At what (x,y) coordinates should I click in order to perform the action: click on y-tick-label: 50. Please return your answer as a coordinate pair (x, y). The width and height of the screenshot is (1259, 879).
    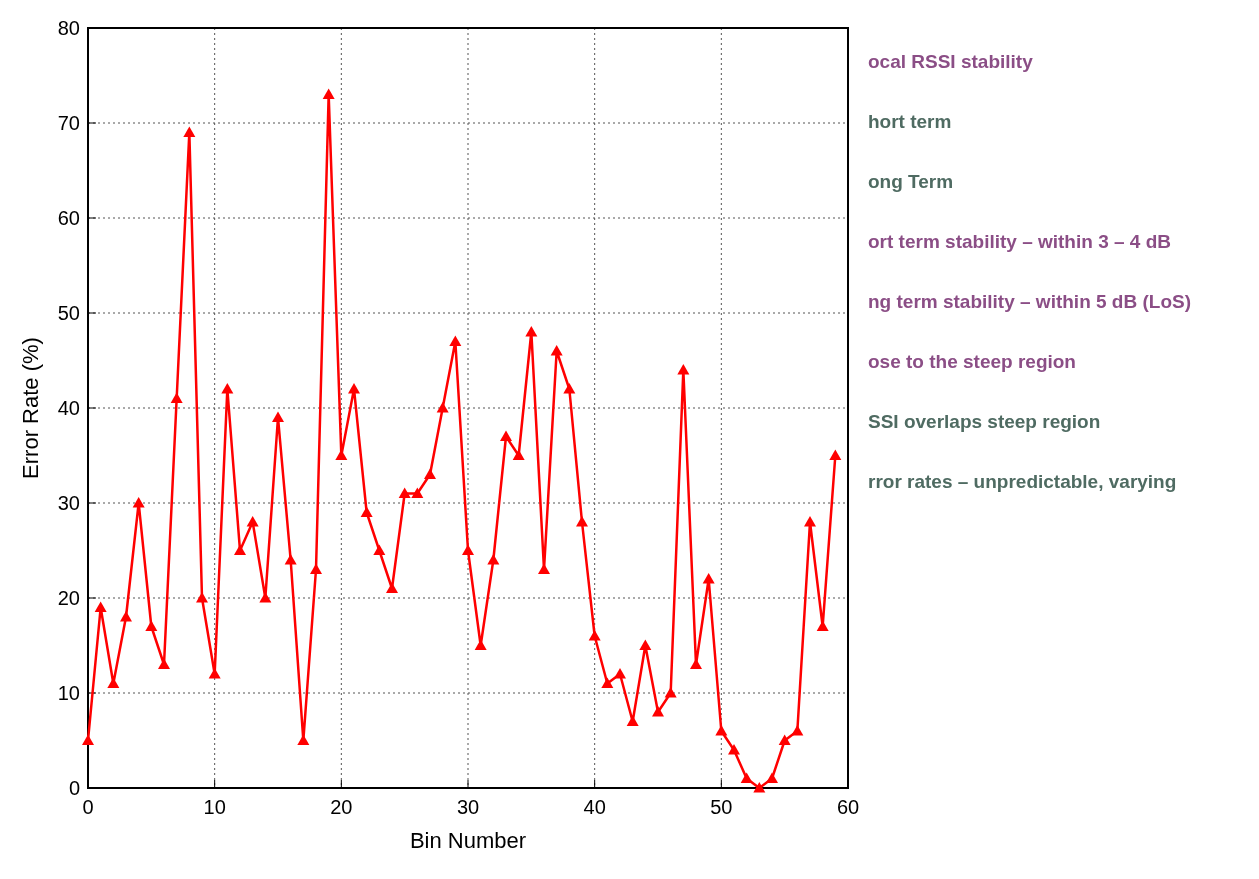
    Looking at the image, I should click on (68, 313).